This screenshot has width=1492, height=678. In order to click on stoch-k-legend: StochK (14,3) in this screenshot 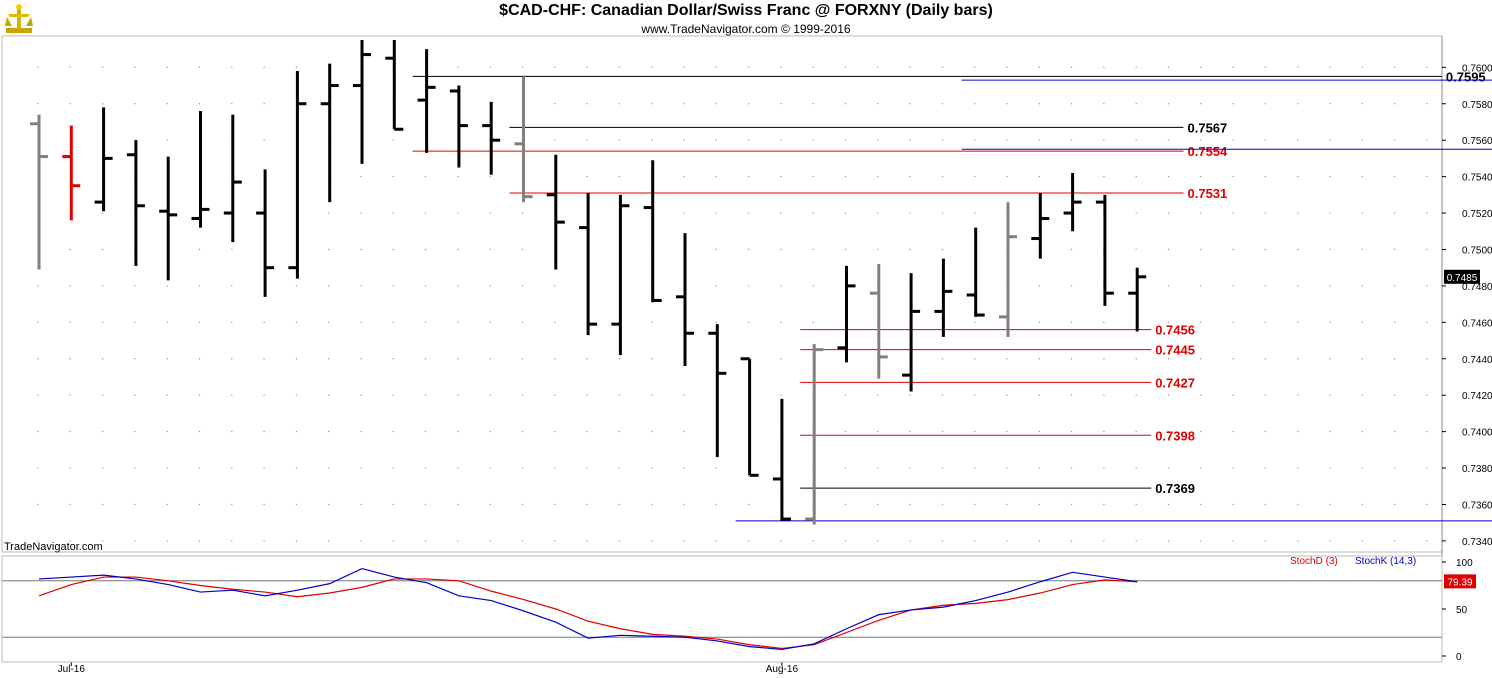, I will do `click(1386, 561)`.